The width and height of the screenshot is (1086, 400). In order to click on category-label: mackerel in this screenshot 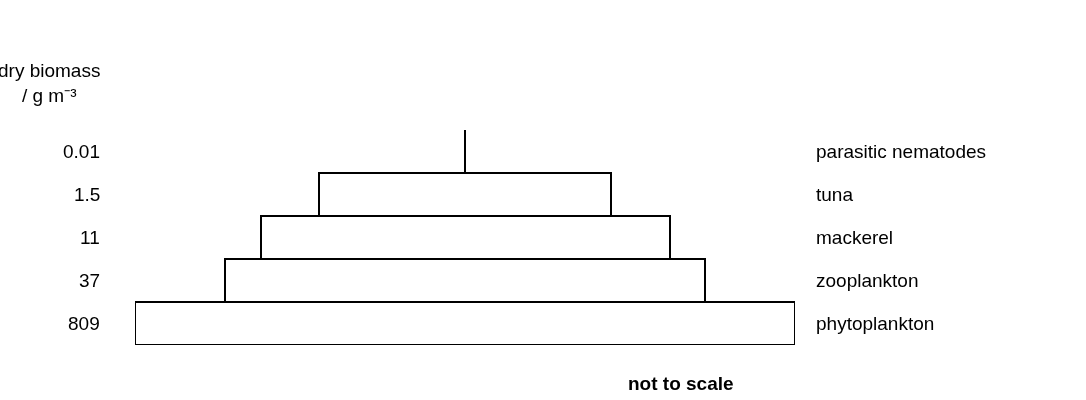, I will do `click(855, 238)`.